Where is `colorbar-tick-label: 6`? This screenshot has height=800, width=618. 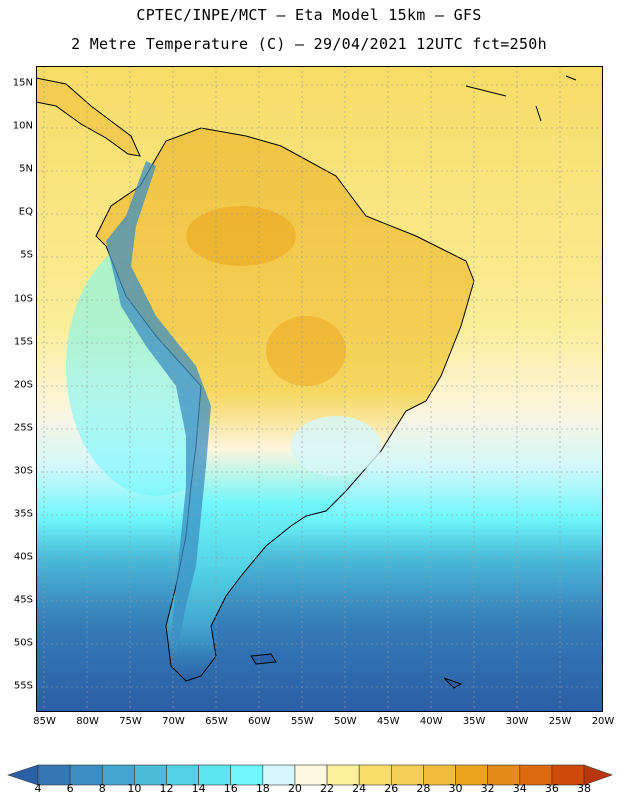
colorbar-tick-label: 6 is located at coordinates (70, 788).